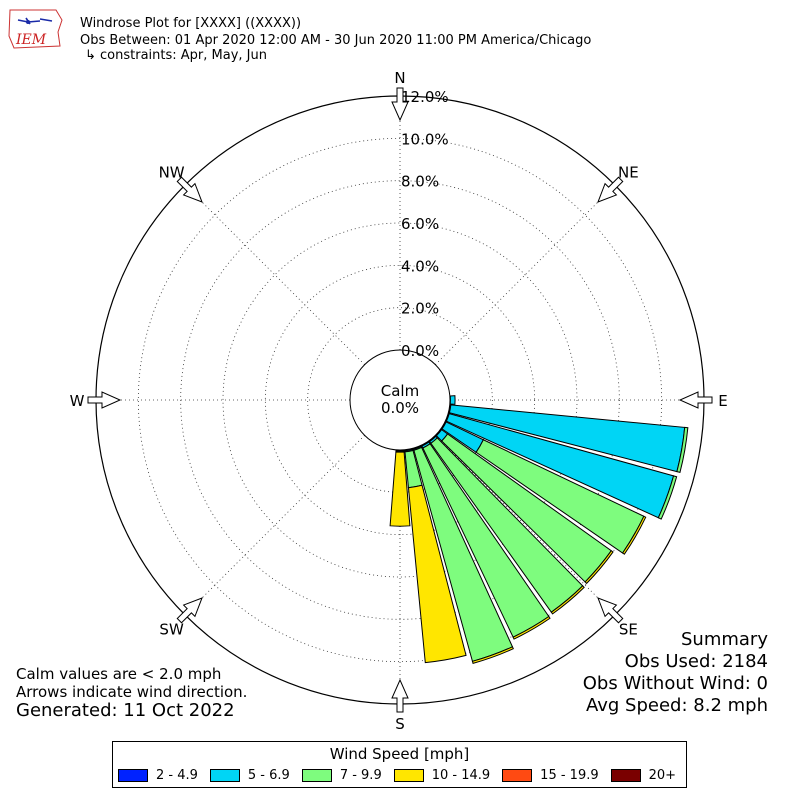  What do you see at coordinates (119, 674) in the screenshot?
I see `calm-note: Calm values are < 2.0 mph` at bounding box center [119, 674].